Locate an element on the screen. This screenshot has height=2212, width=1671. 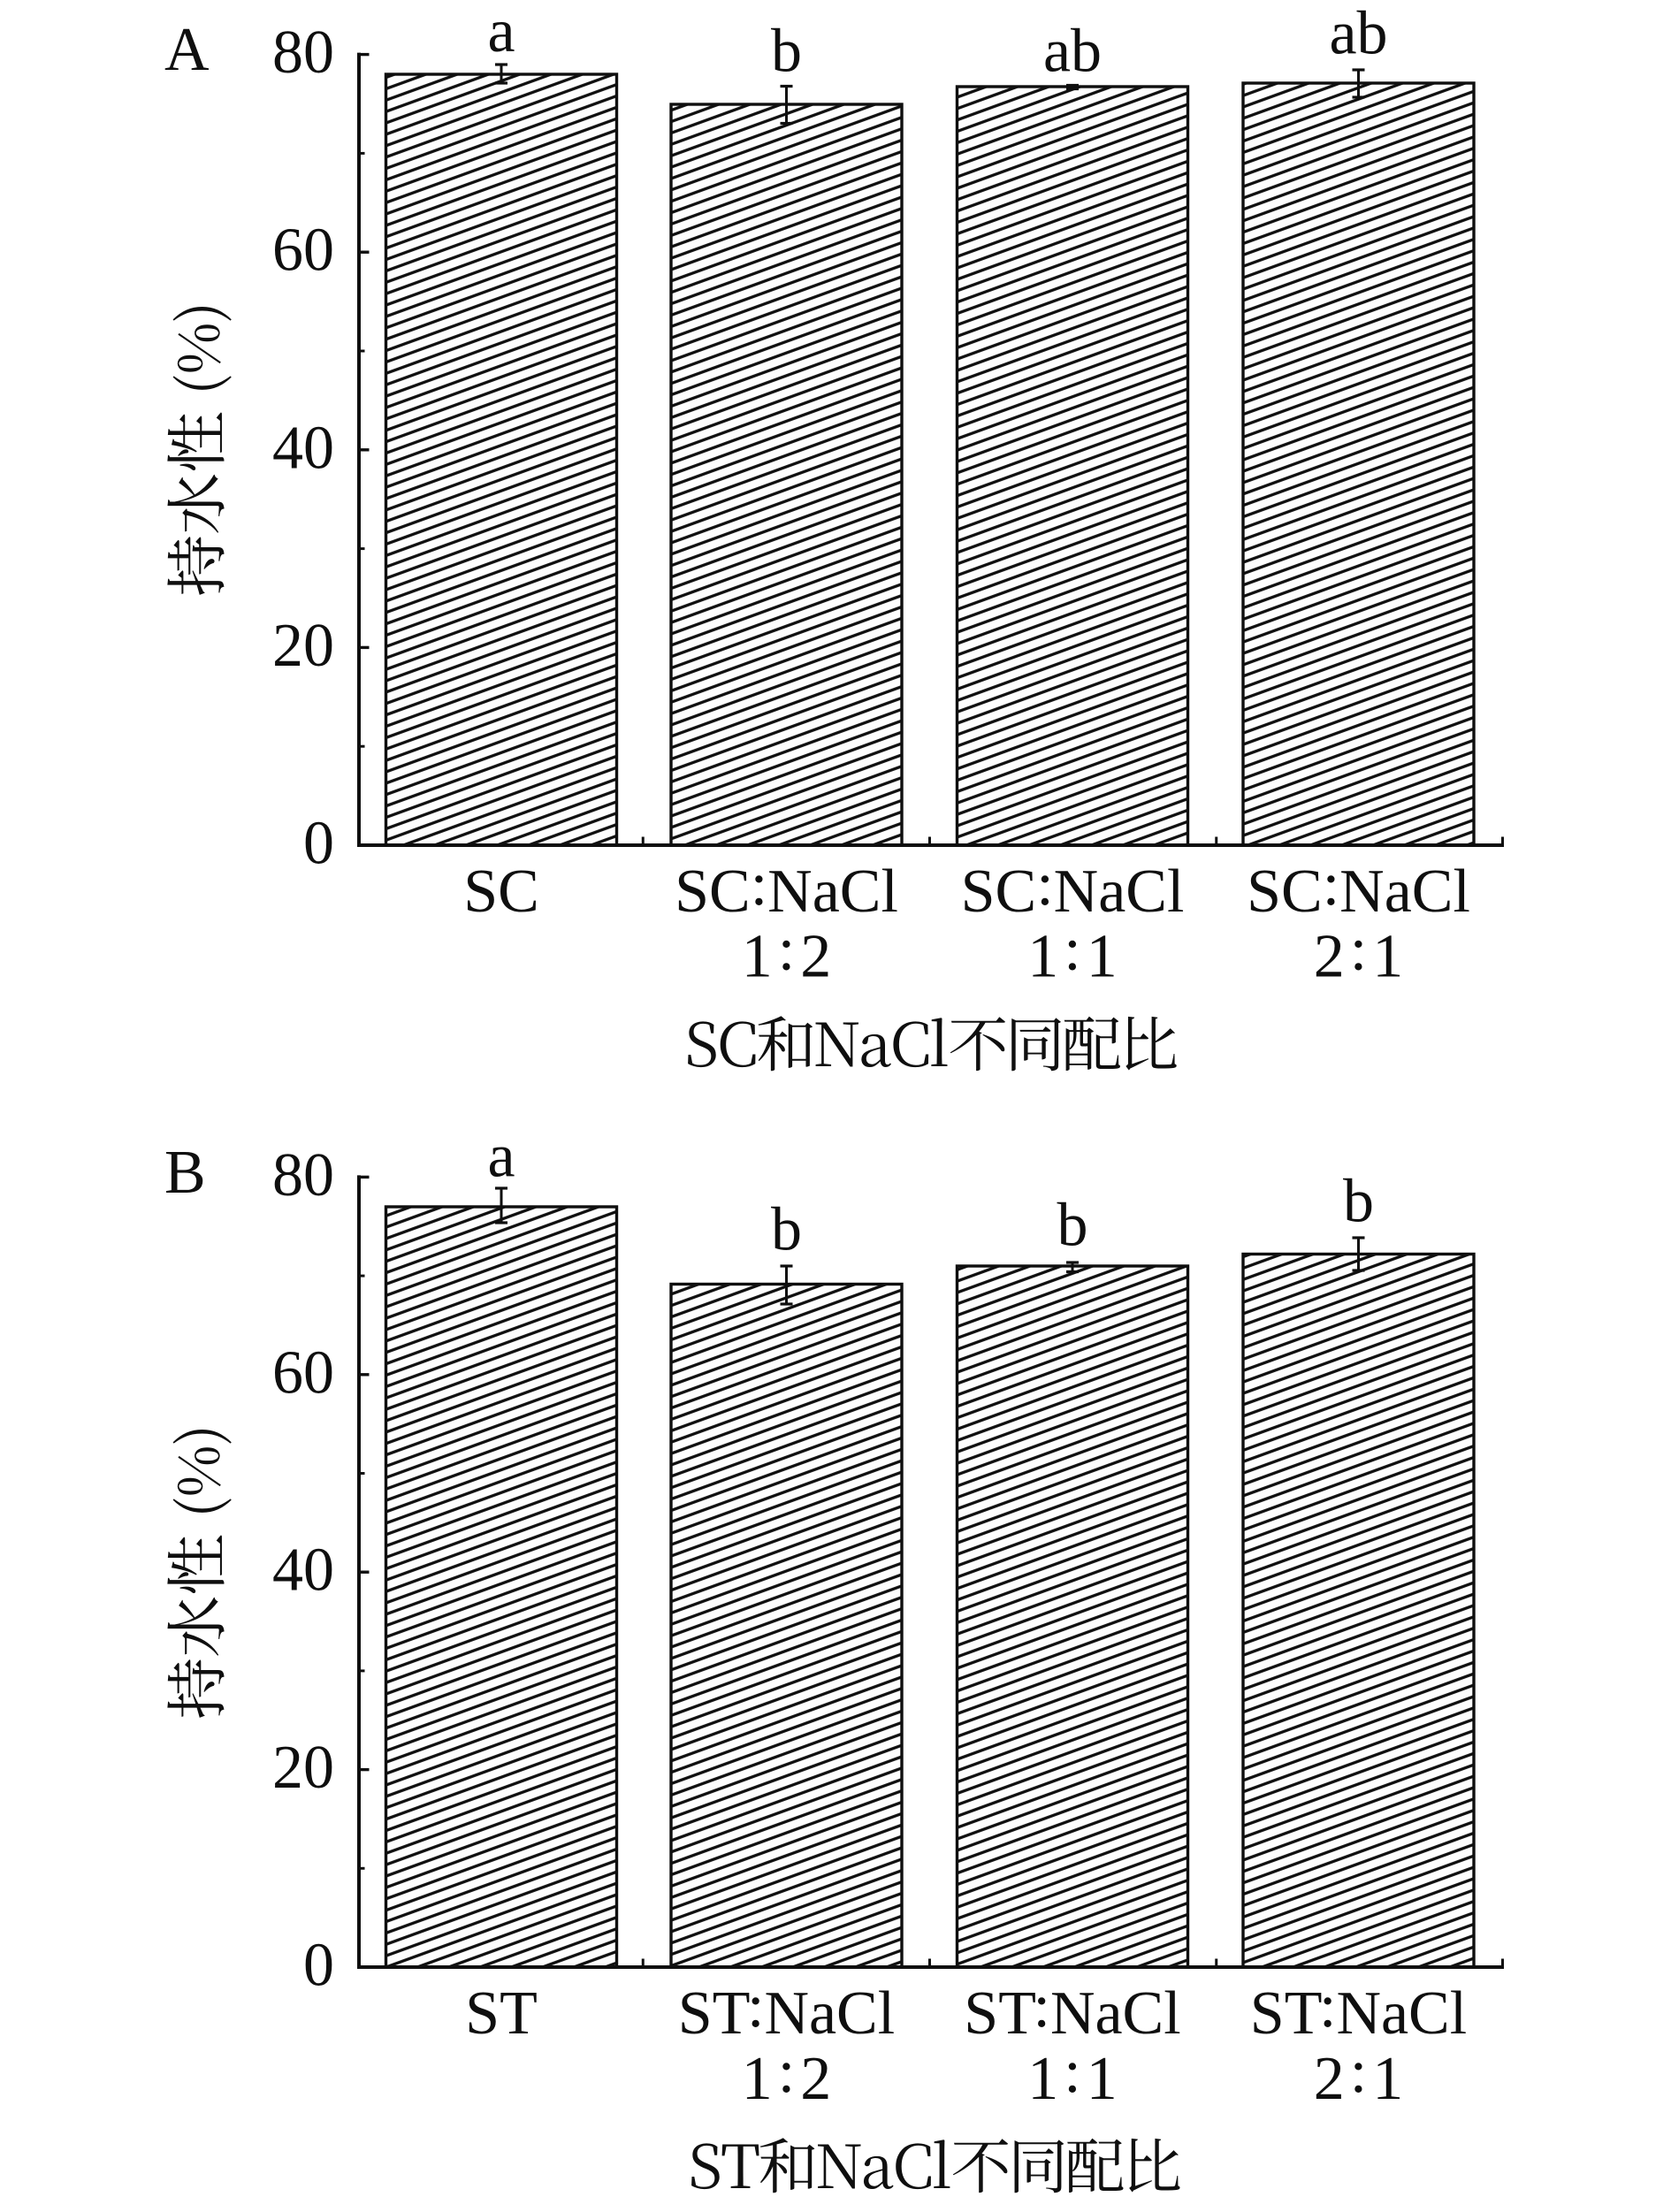
svg-text: B is located at coordinates (185, 1173).